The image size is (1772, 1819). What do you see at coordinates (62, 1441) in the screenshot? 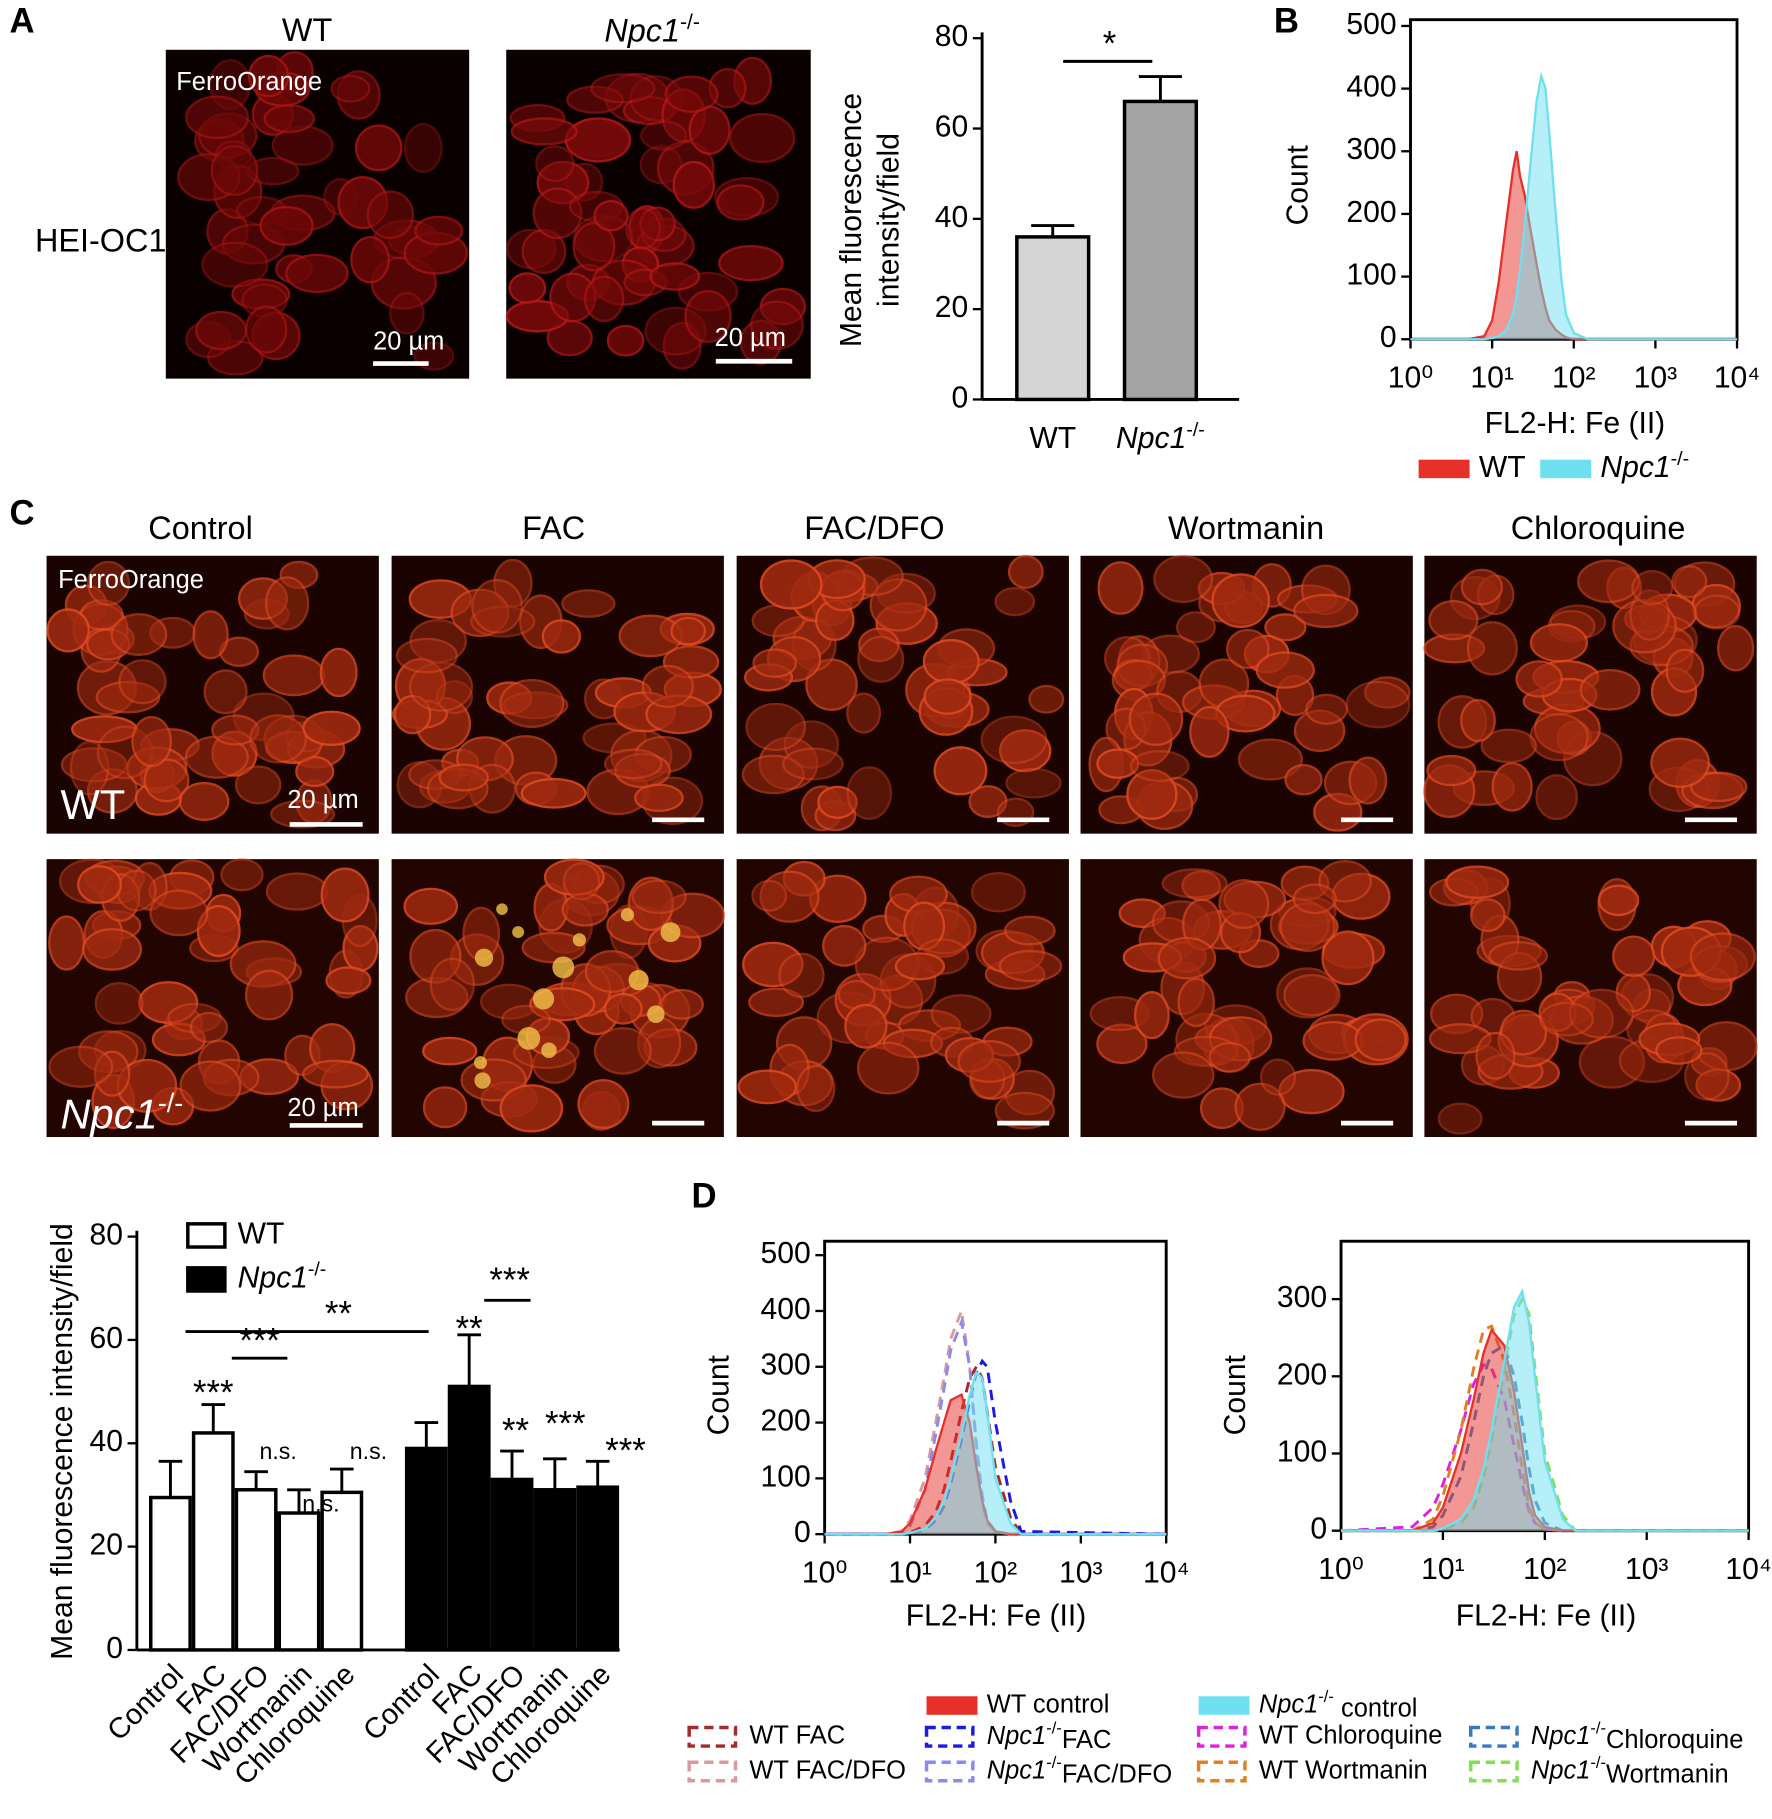
I see `y-axis-label: Mean fluorescence intensity/field` at bounding box center [62, 1441].